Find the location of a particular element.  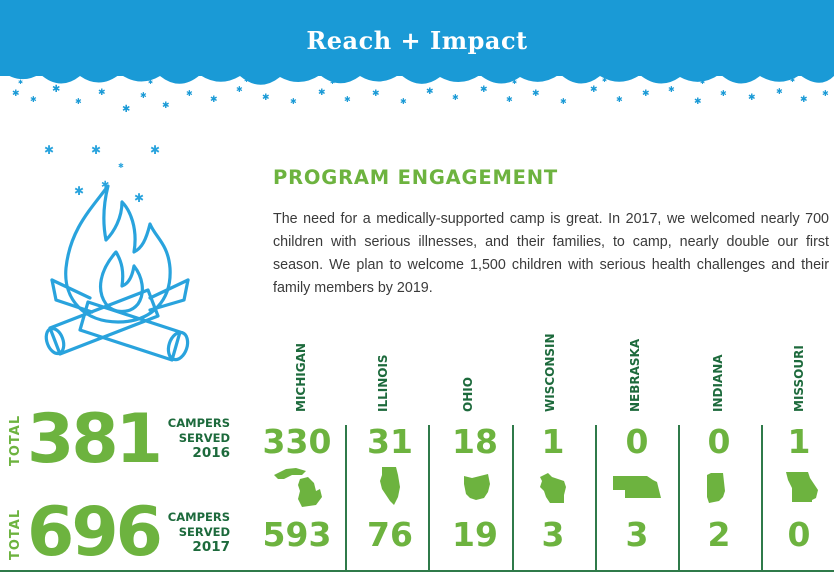

state-name-missouri: MISSOURI is located at coordinates (799, 378).